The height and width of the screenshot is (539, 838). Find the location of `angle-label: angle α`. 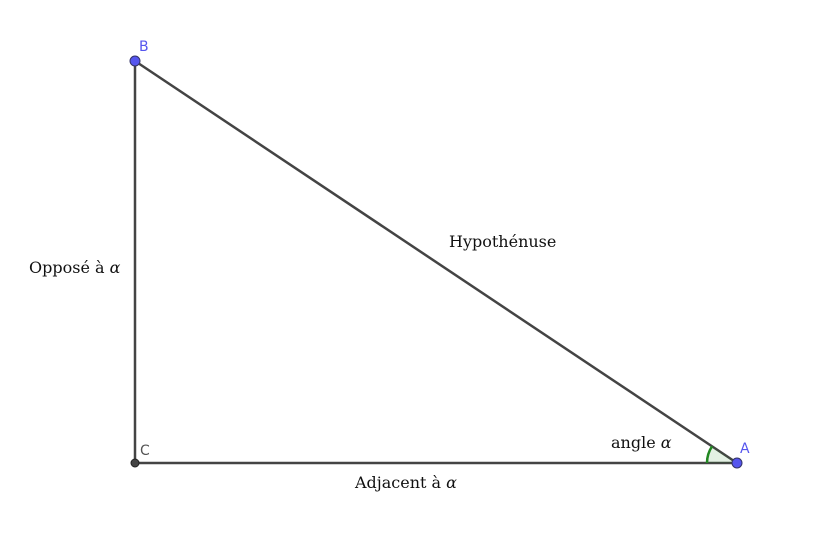

angle-label: angle α is located at coordinates (641, 442).